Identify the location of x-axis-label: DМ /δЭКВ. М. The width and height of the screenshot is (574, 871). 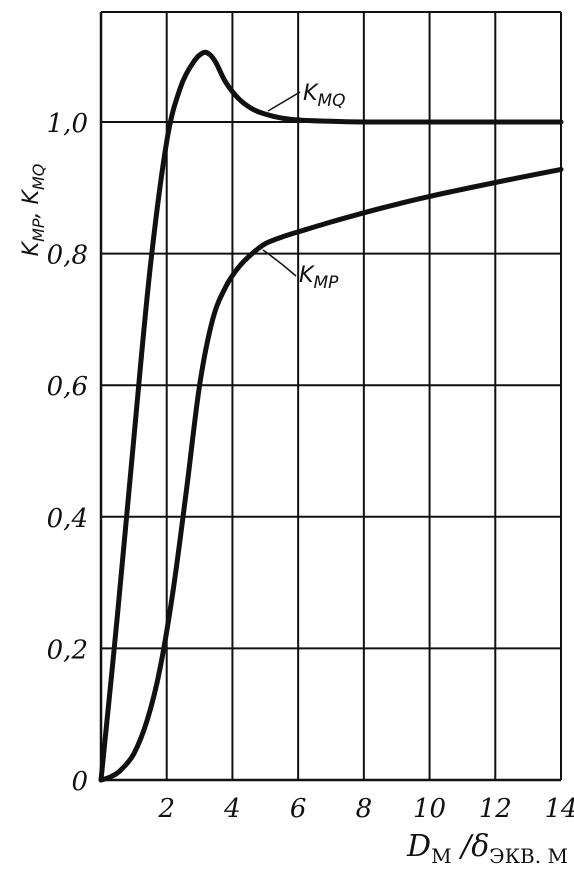
(487, 848).